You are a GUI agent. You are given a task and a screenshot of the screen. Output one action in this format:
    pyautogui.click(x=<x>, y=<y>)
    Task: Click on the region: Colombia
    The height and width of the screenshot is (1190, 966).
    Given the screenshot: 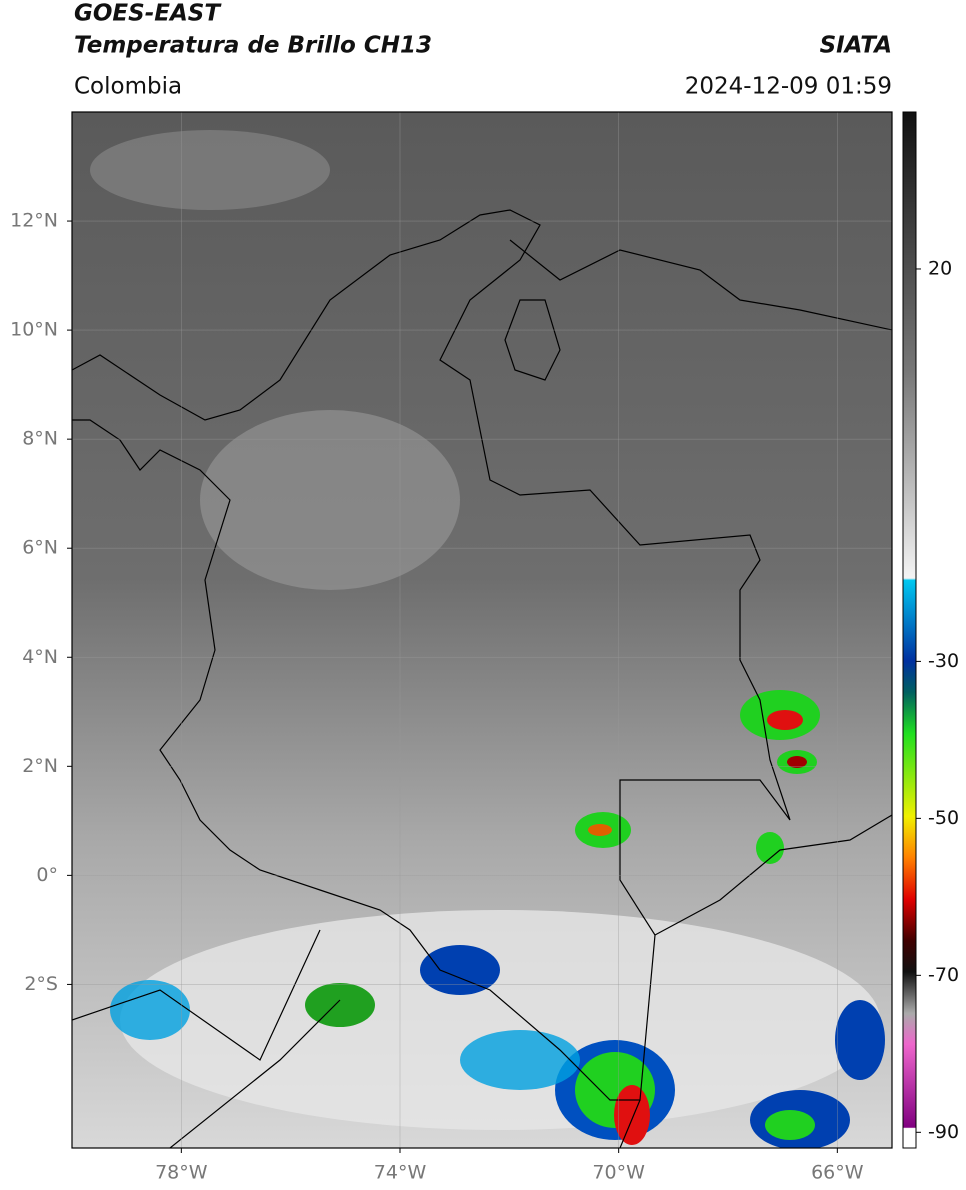 What is the action you would take?
    pyautogui.click(x=128, y=87)
    